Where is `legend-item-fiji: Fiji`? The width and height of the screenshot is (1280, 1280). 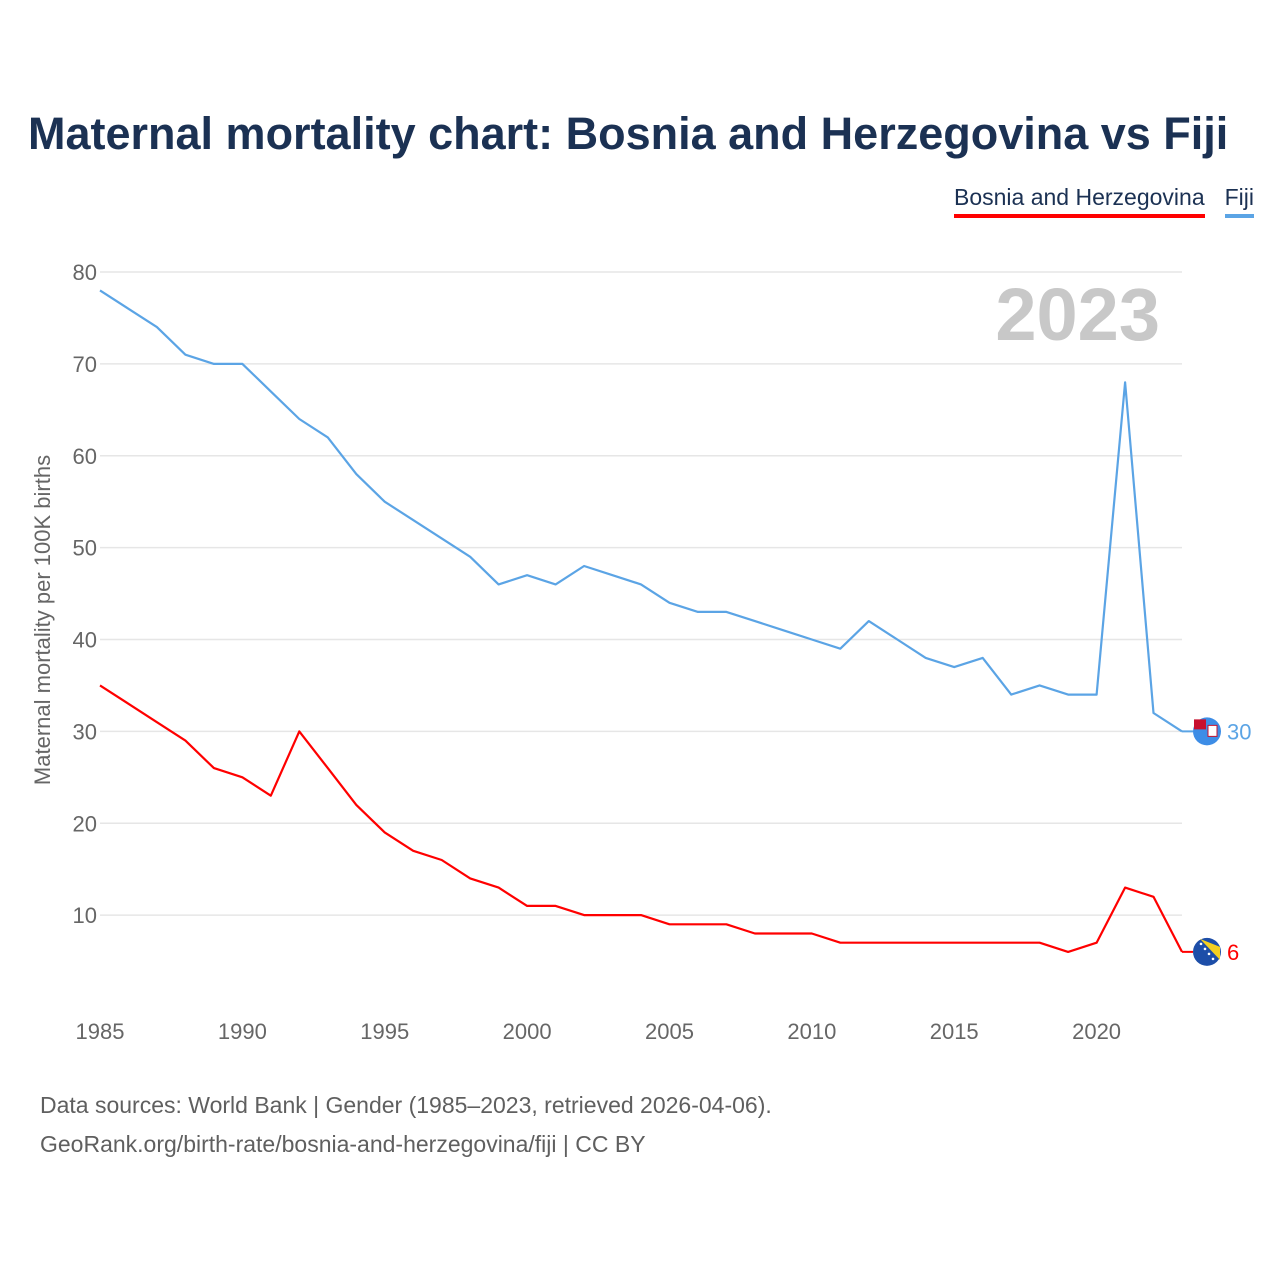
legend-item-fiji: Fiji is located at coordinates (1239, 201).